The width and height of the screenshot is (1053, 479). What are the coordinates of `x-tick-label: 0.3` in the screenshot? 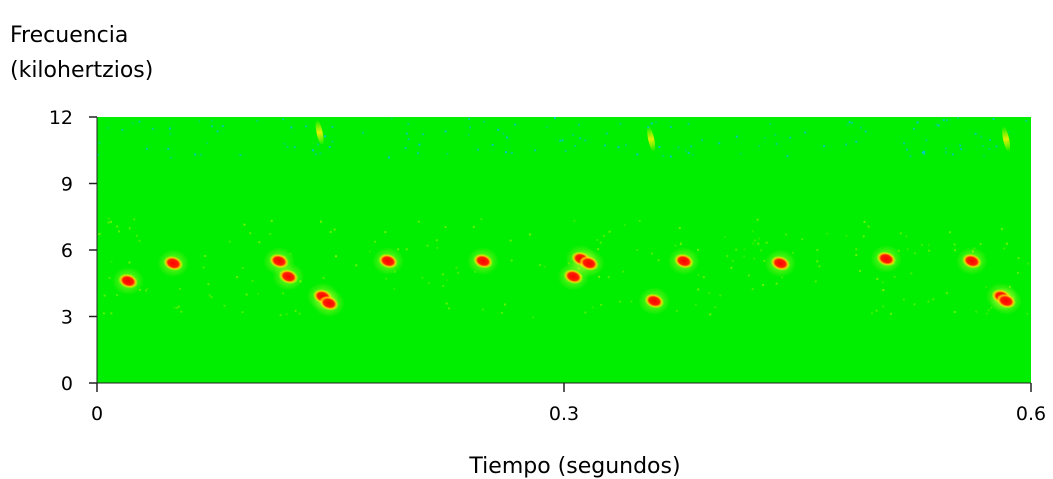 It's located at (564, 414).